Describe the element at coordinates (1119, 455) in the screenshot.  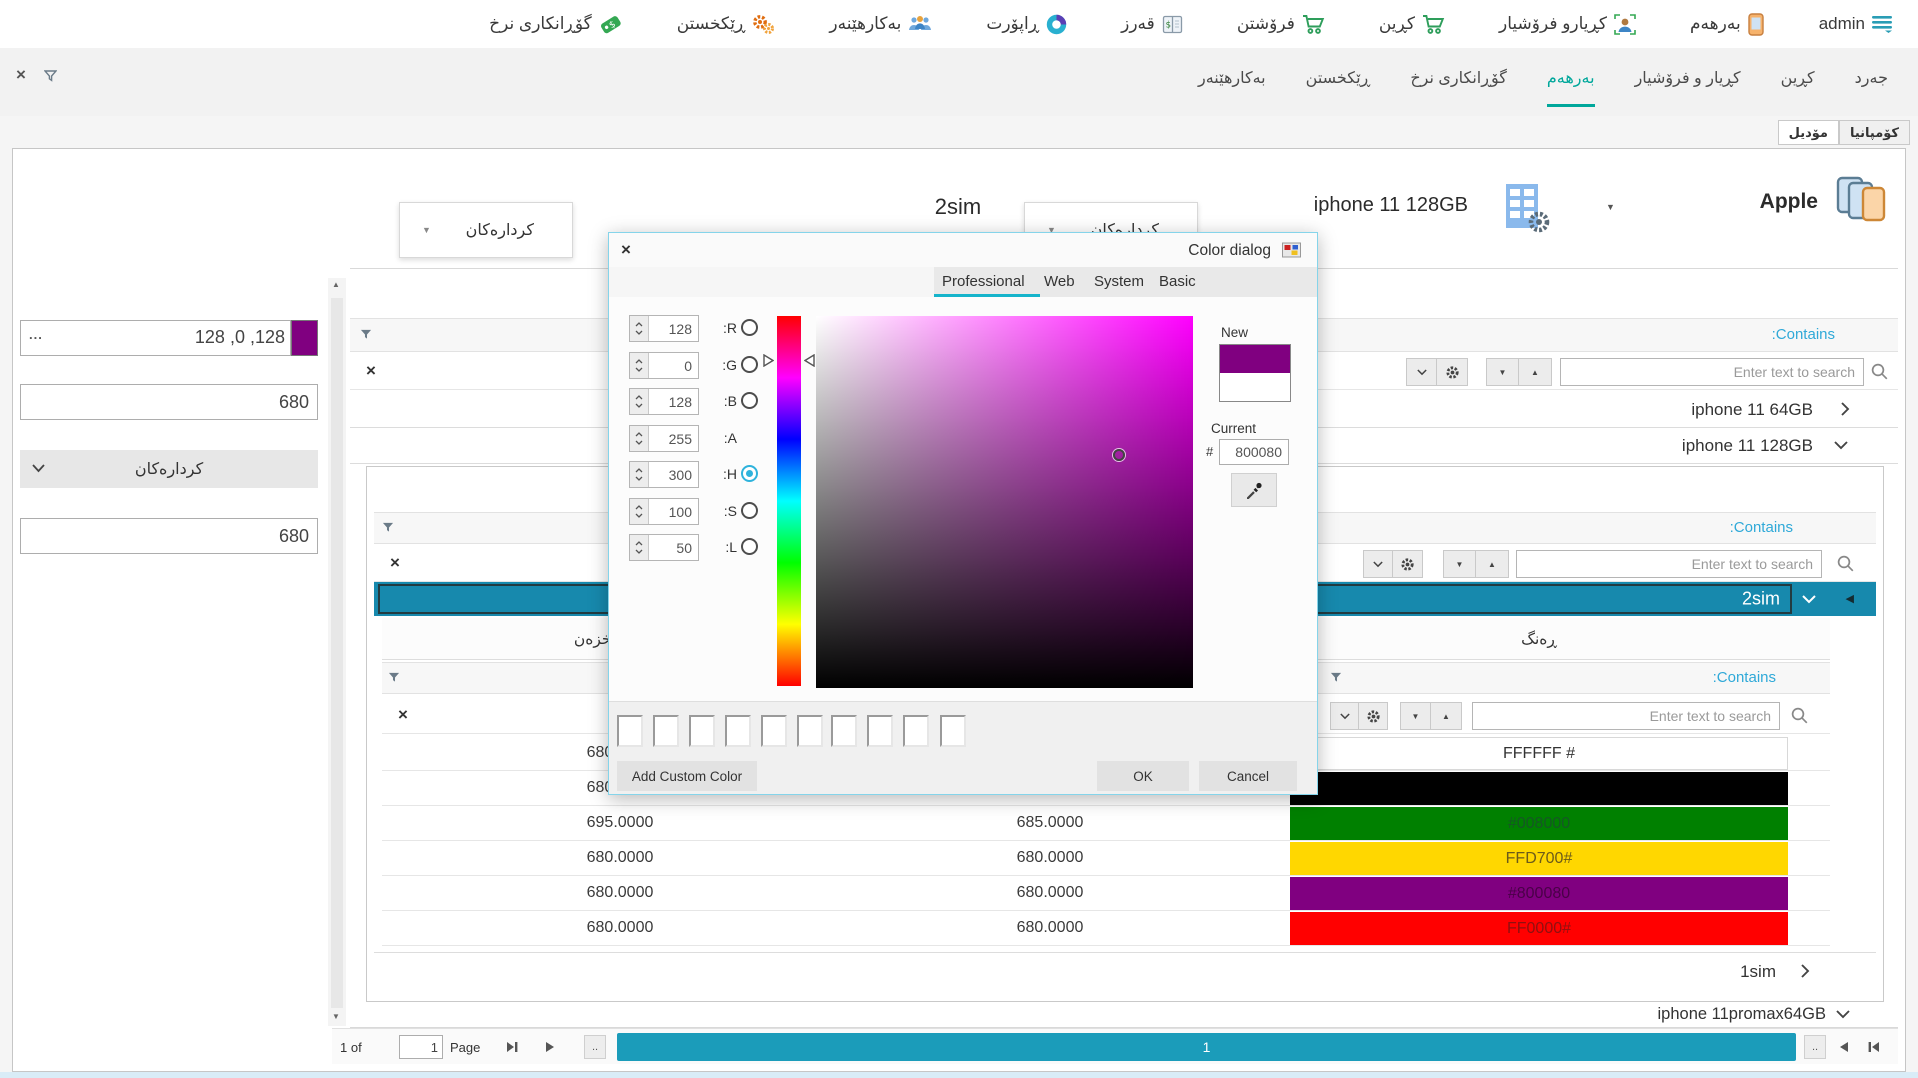
I see `color-position-marker` at that location.